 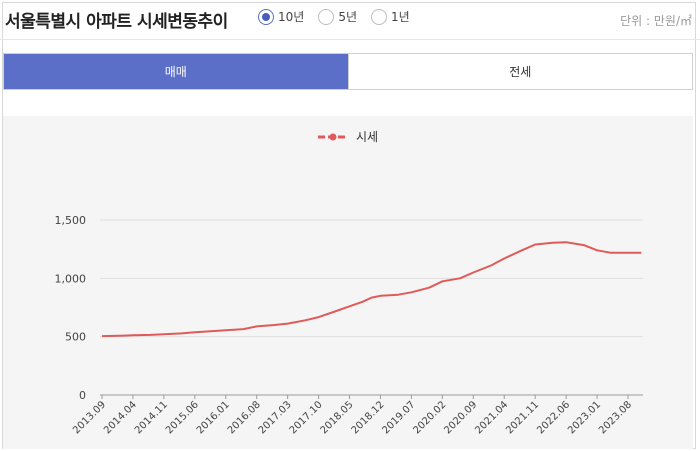 What do you see at coordinates (151, 417) in the screenshot?
I see `x-tick-label: 2014.11` at bounding box center [151, 417].